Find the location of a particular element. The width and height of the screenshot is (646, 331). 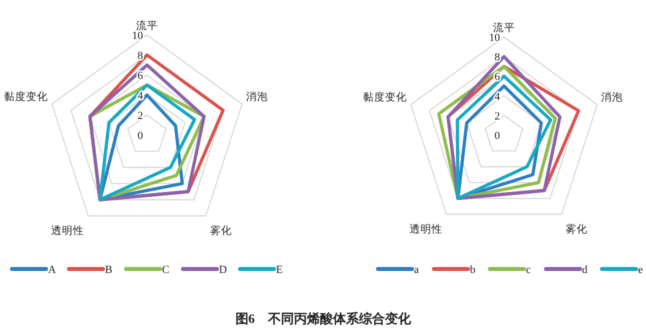

legend-label: e is located at coordinates (640, 270).